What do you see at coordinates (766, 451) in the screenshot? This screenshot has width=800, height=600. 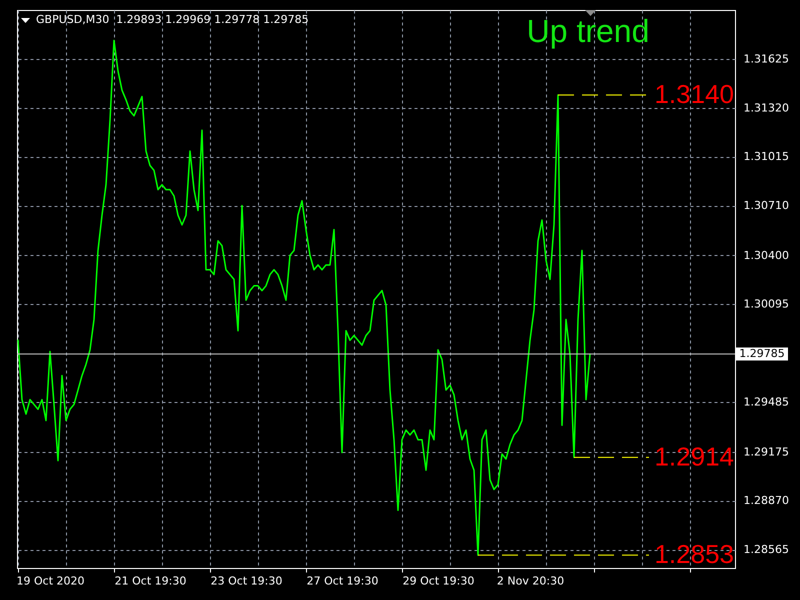 I see `y-tick-label: 1.29175` at bounding box center [766, 451].